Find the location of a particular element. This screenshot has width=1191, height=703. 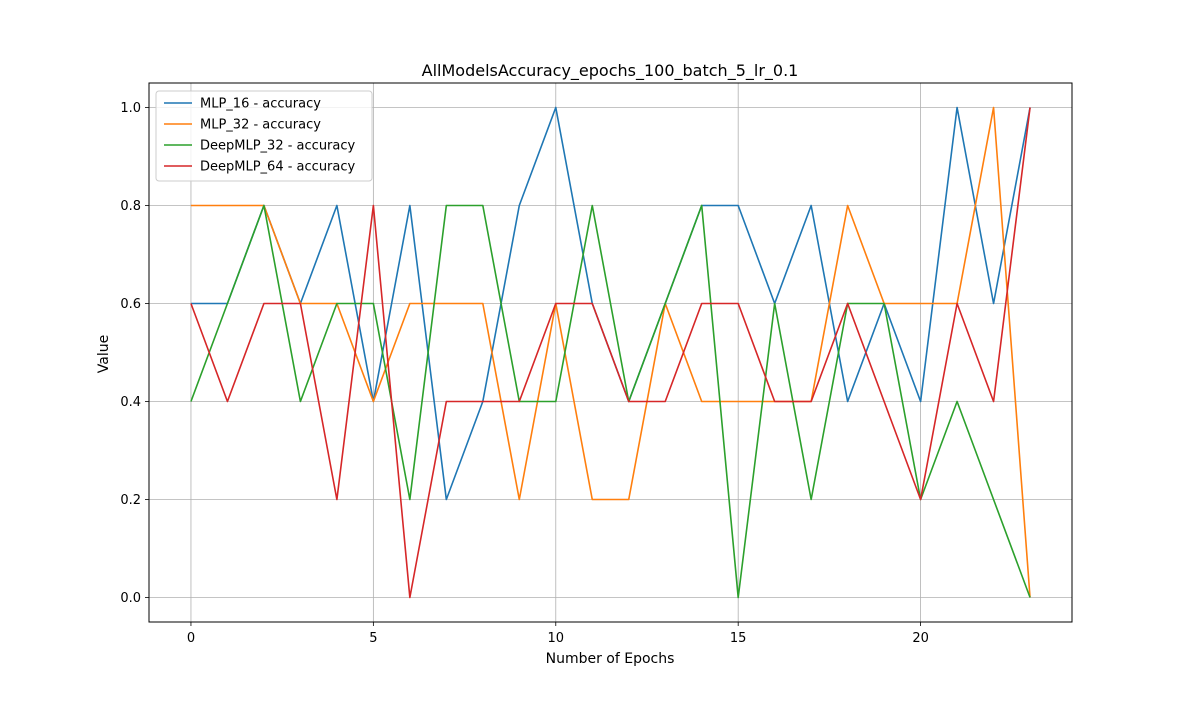

y-tick-label: 0.8 is located at coordinates (130, 206).